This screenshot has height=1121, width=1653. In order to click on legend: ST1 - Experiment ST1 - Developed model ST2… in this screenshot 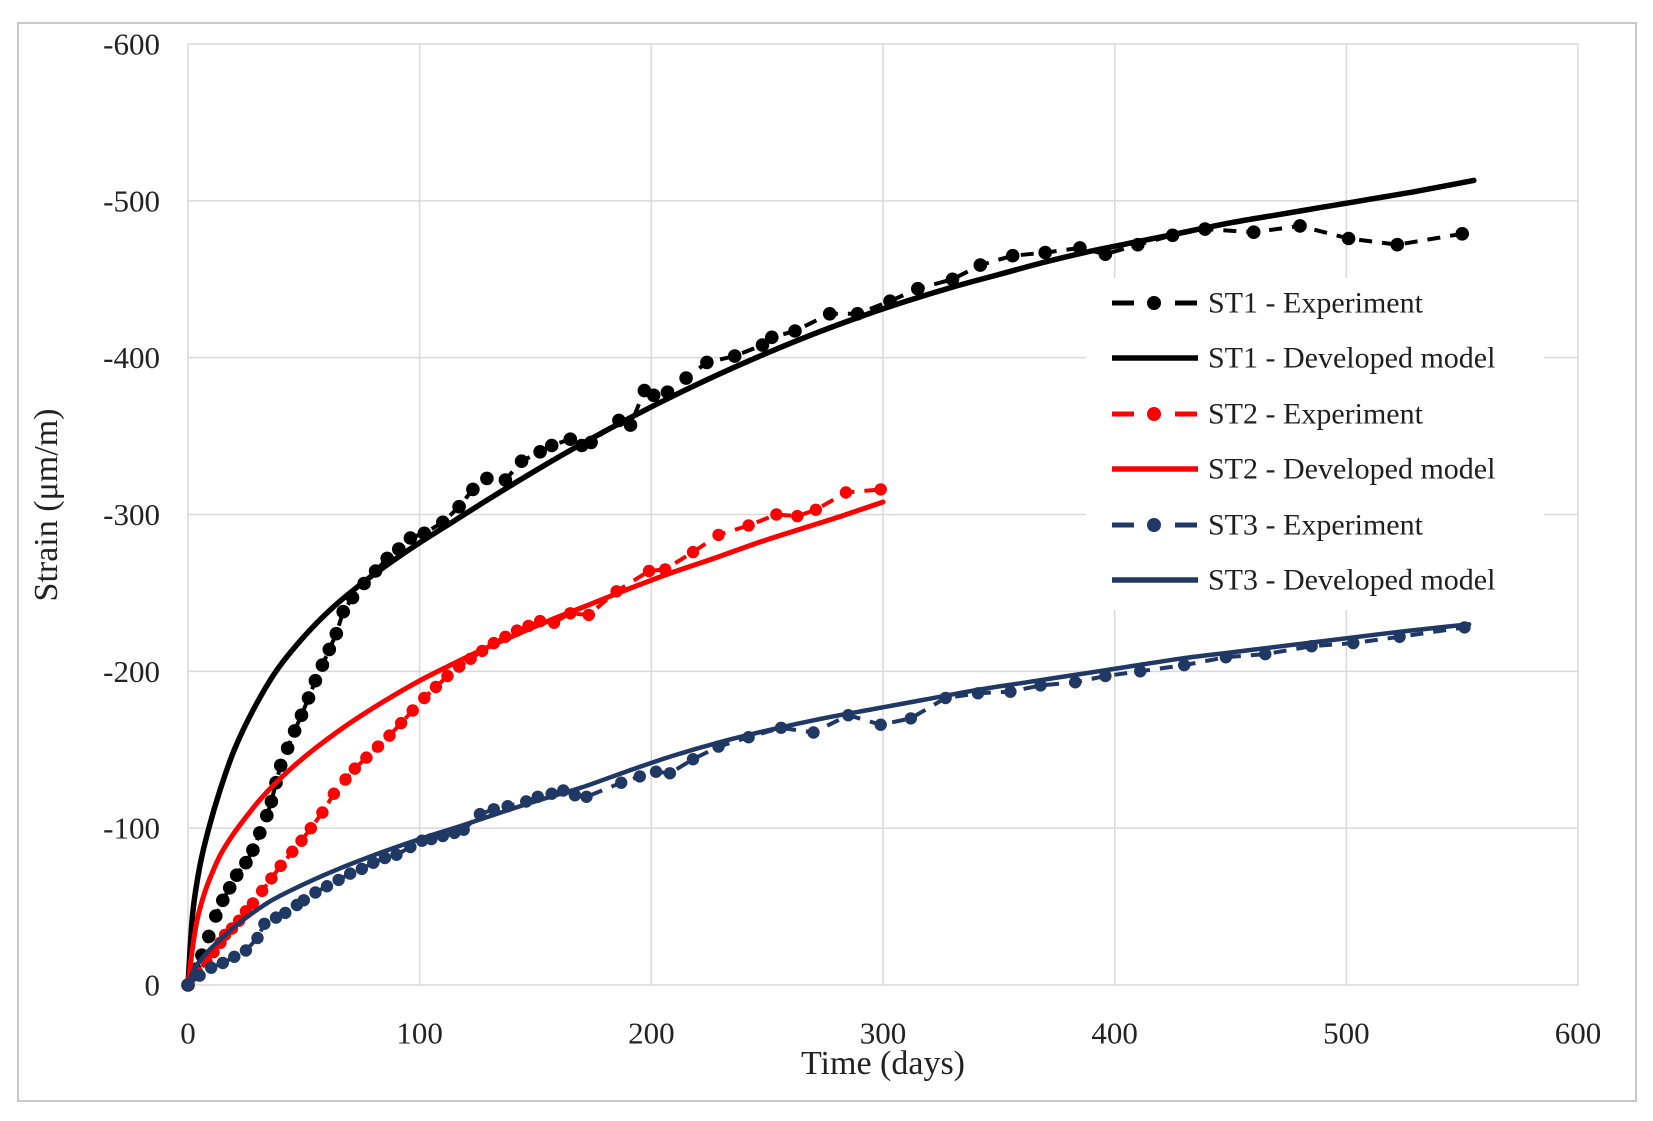, I will do `click(1315, 444)`.